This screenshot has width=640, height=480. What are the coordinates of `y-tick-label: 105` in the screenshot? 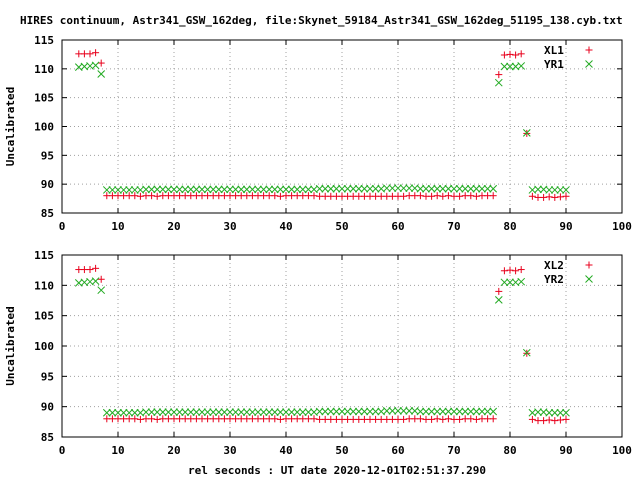 It's located at (44, 98).